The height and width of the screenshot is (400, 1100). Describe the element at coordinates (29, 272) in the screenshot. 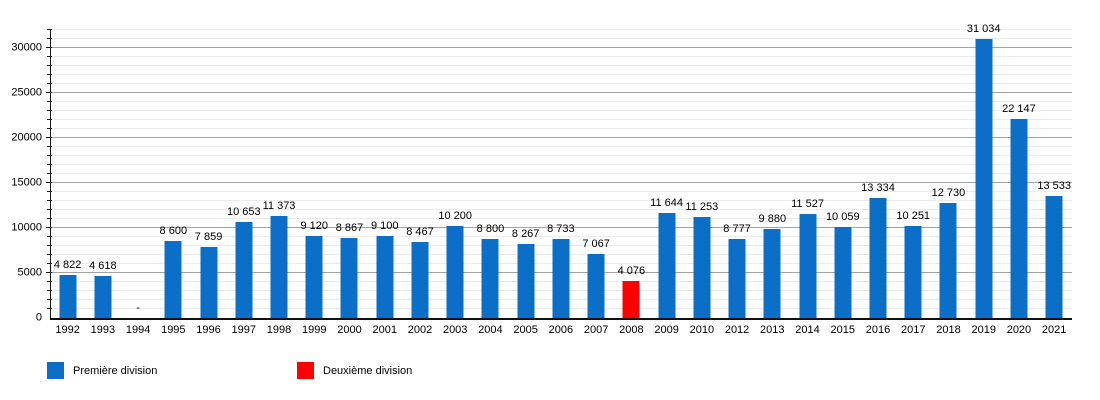

I see `y-axis-tick-label: 5000` at that location.